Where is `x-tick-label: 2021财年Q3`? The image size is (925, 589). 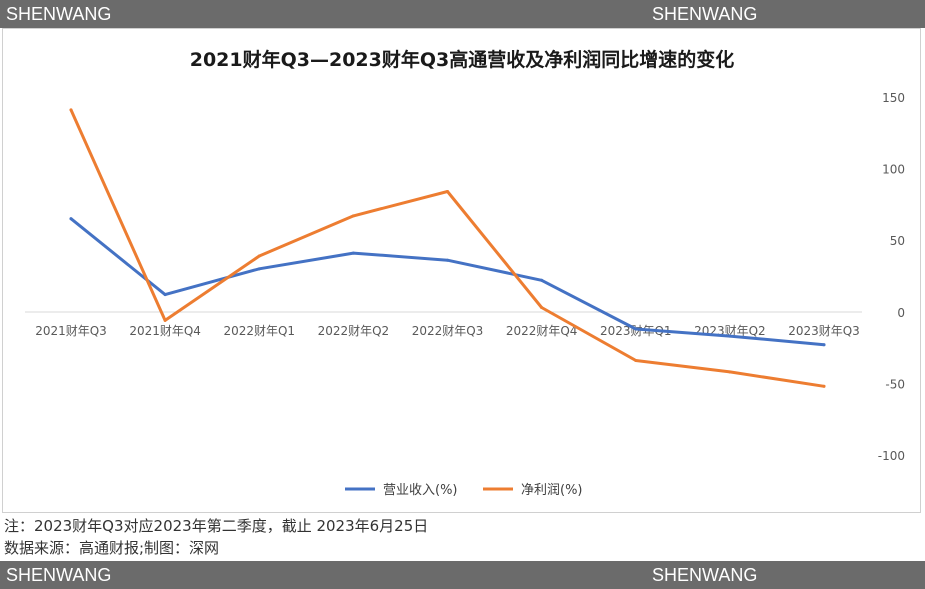
x-tick-label: 2021财年Q3 is located at coordinates (71, 331).